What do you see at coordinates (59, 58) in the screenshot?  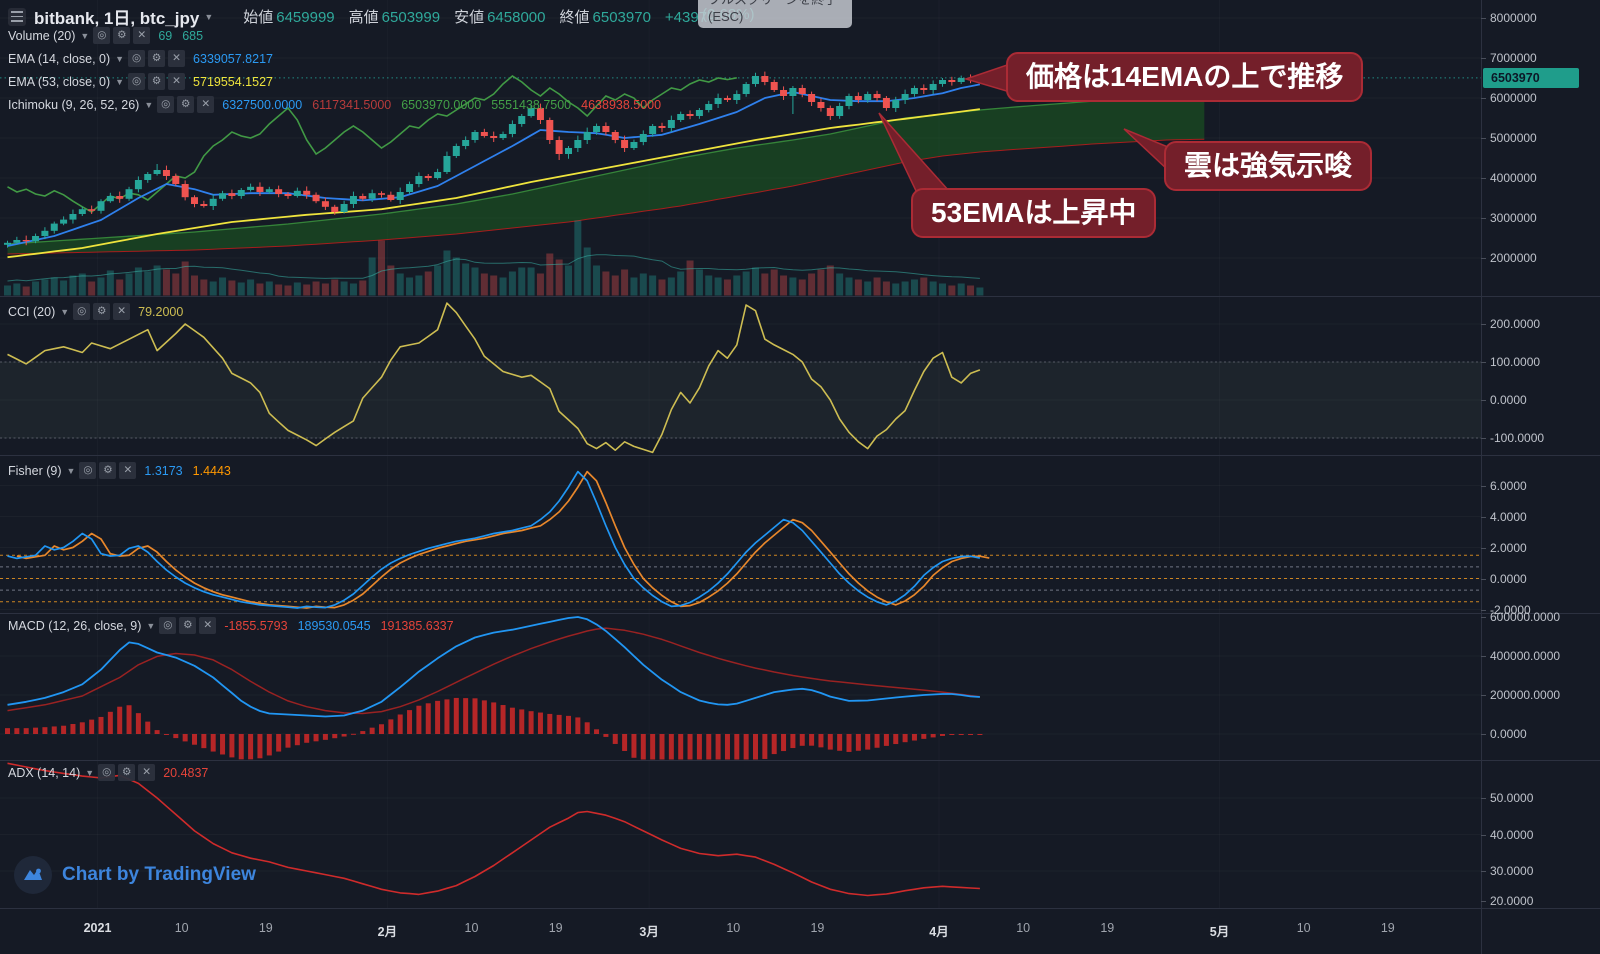 I see `indicator-title: EMA (14, close, 0)` at bounding box center [59, 58].